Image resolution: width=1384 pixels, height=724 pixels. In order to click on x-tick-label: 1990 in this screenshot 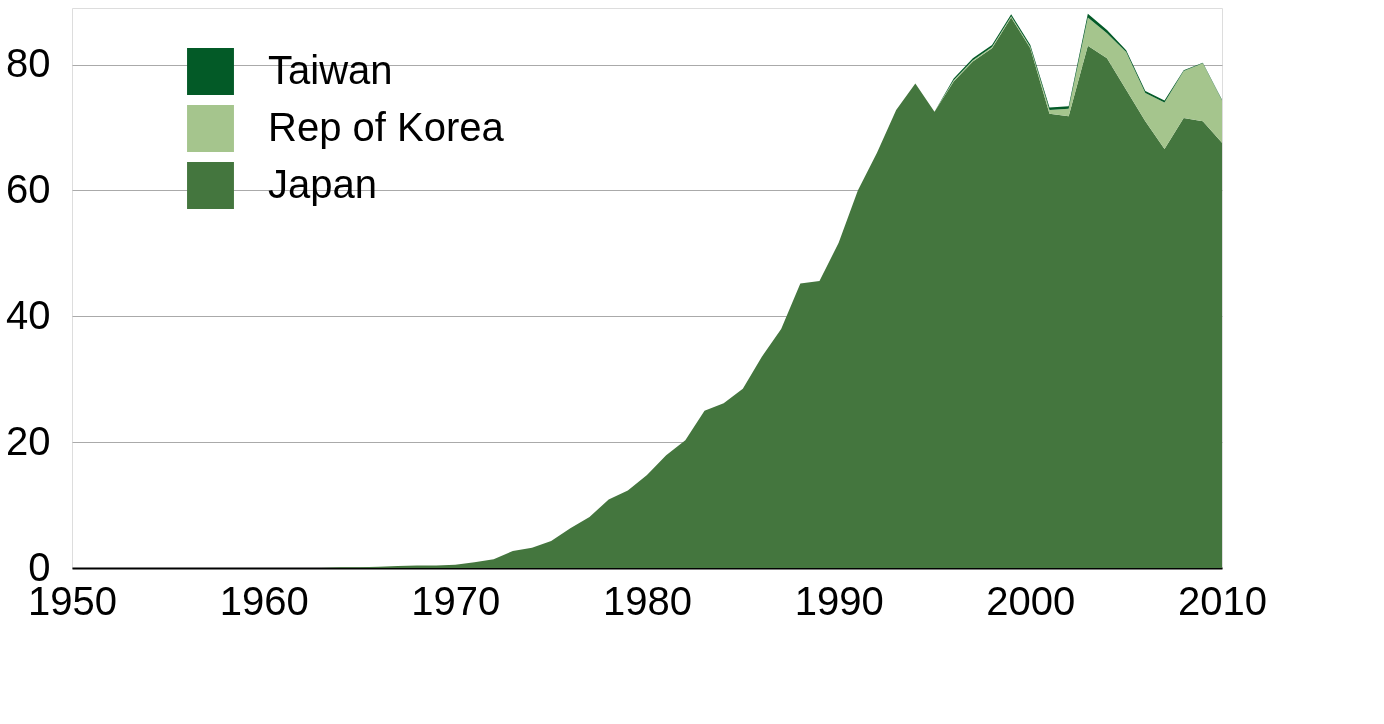, I will do `click(839, 600)`.